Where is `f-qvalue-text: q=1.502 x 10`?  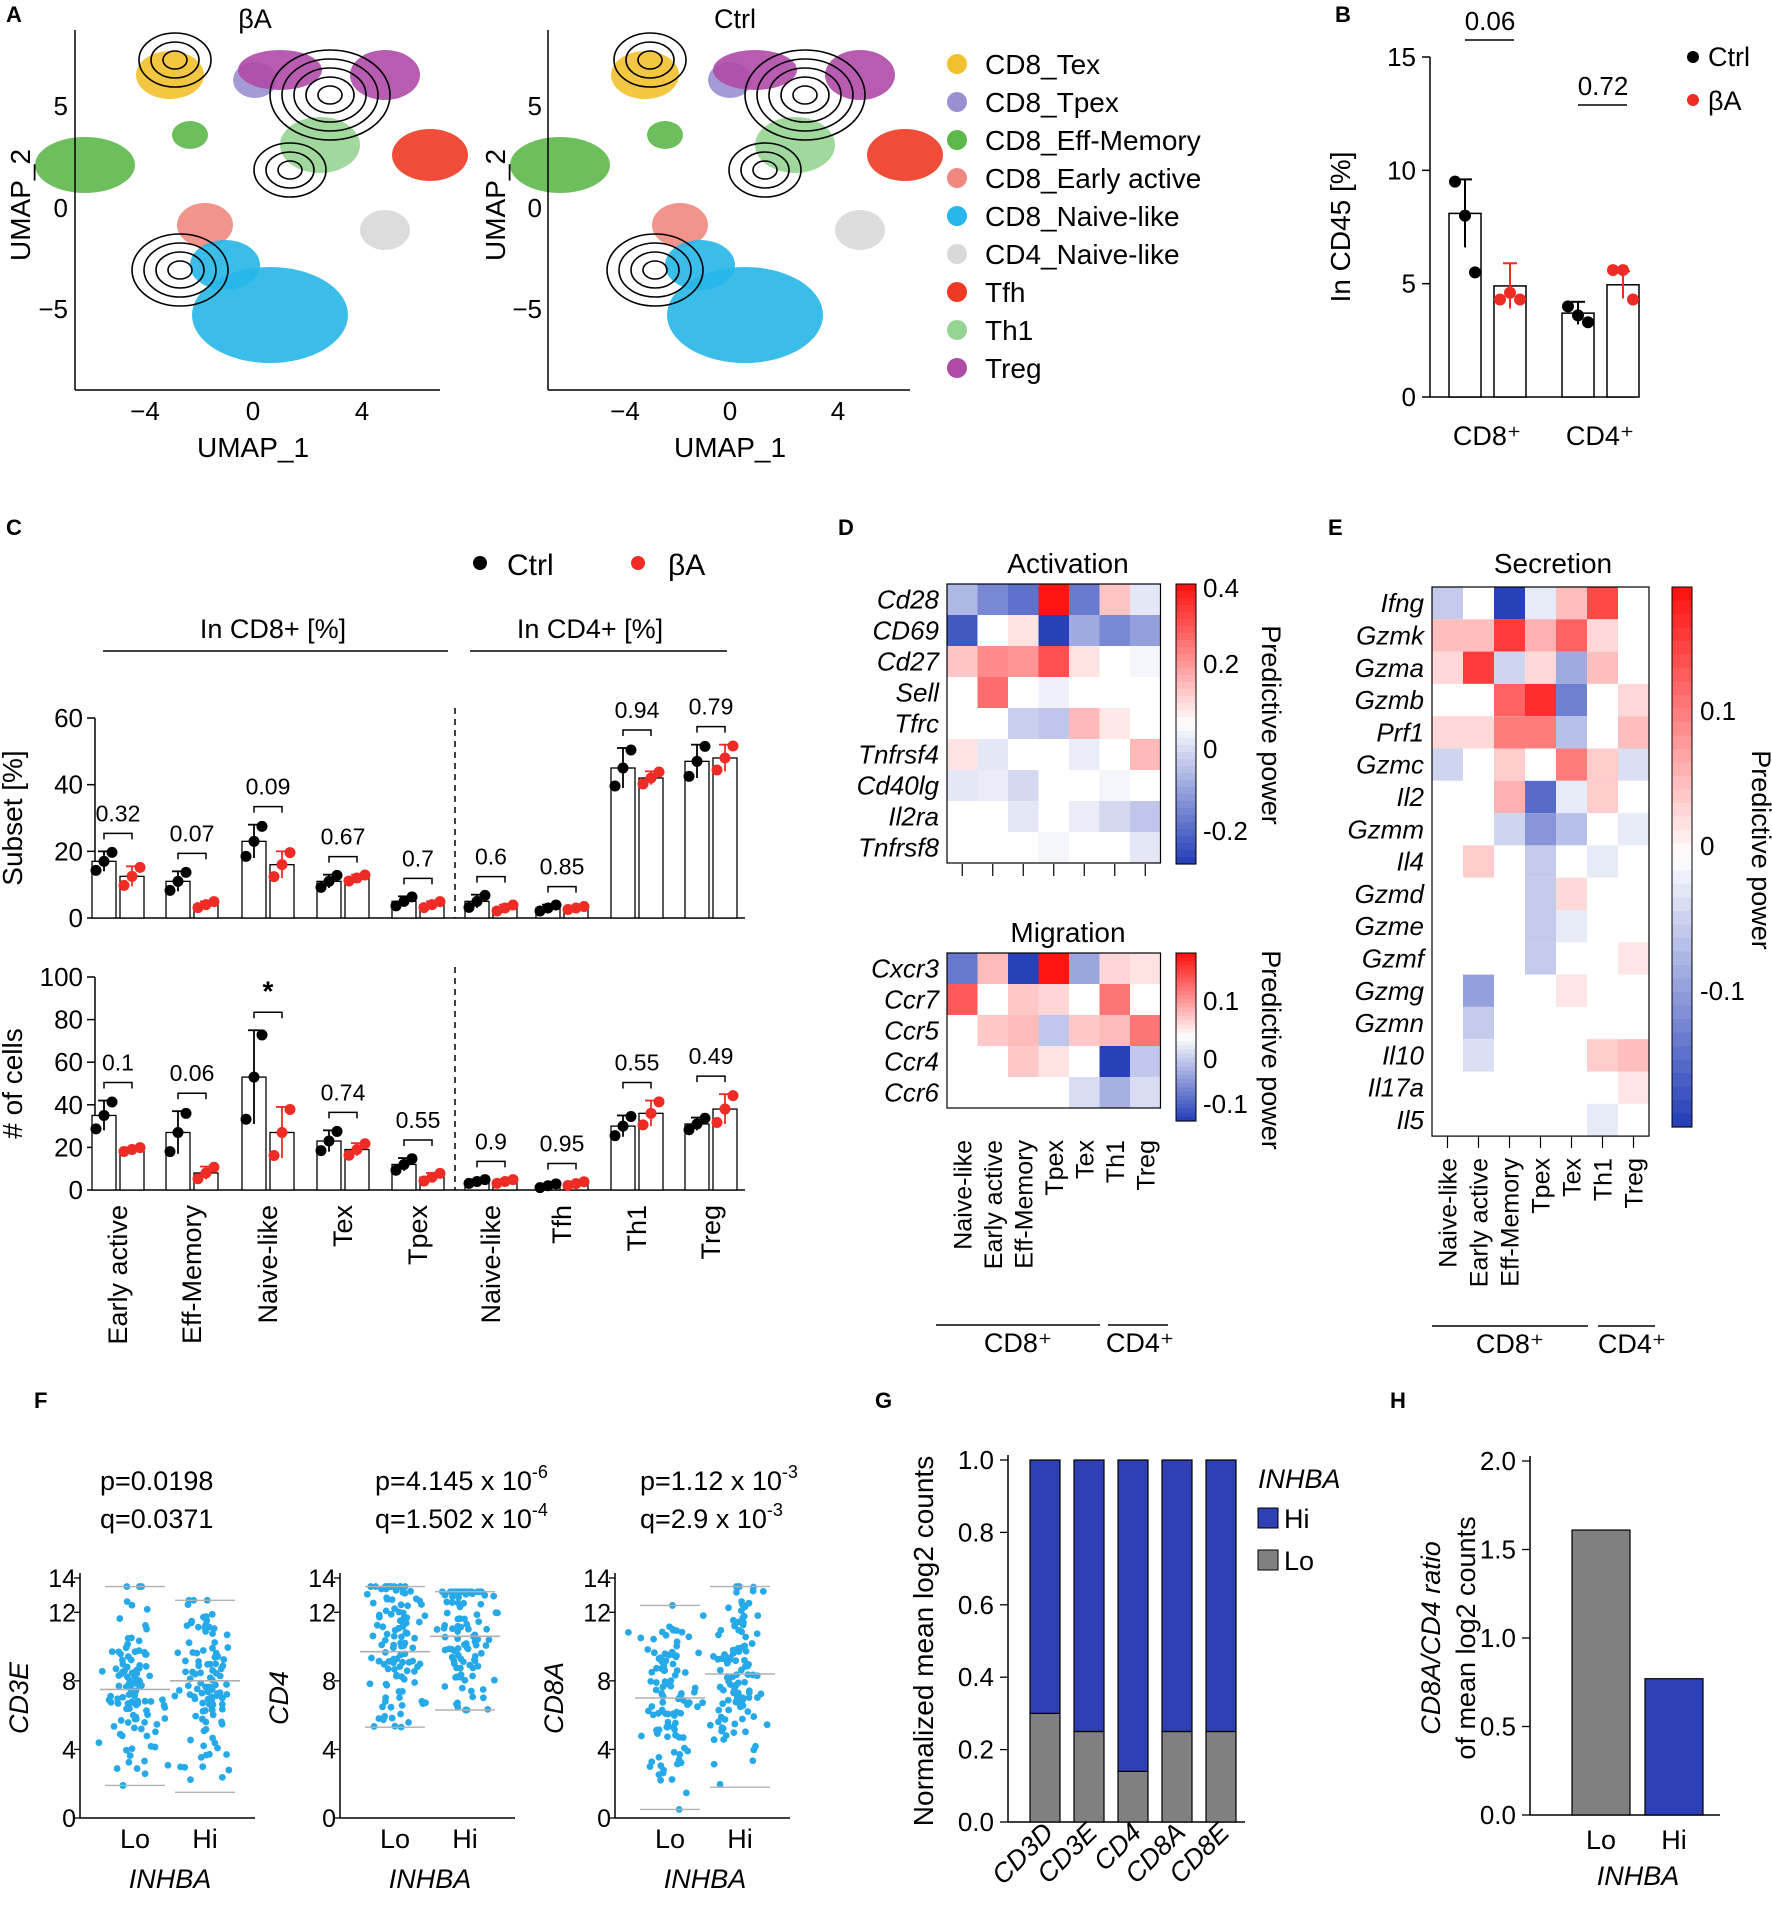
f-qvalue-text: q=1.502 x 10 is located at coordinates (453, 1519).